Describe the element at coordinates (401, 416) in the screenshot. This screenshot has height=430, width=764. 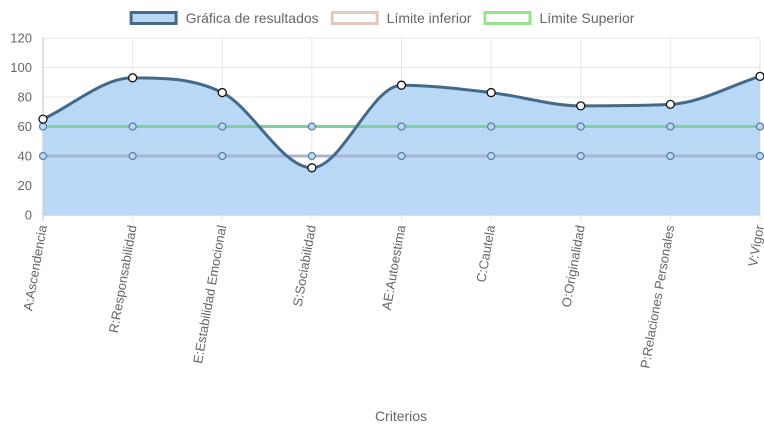
I see `x-axis-title: Criterios` at that location.